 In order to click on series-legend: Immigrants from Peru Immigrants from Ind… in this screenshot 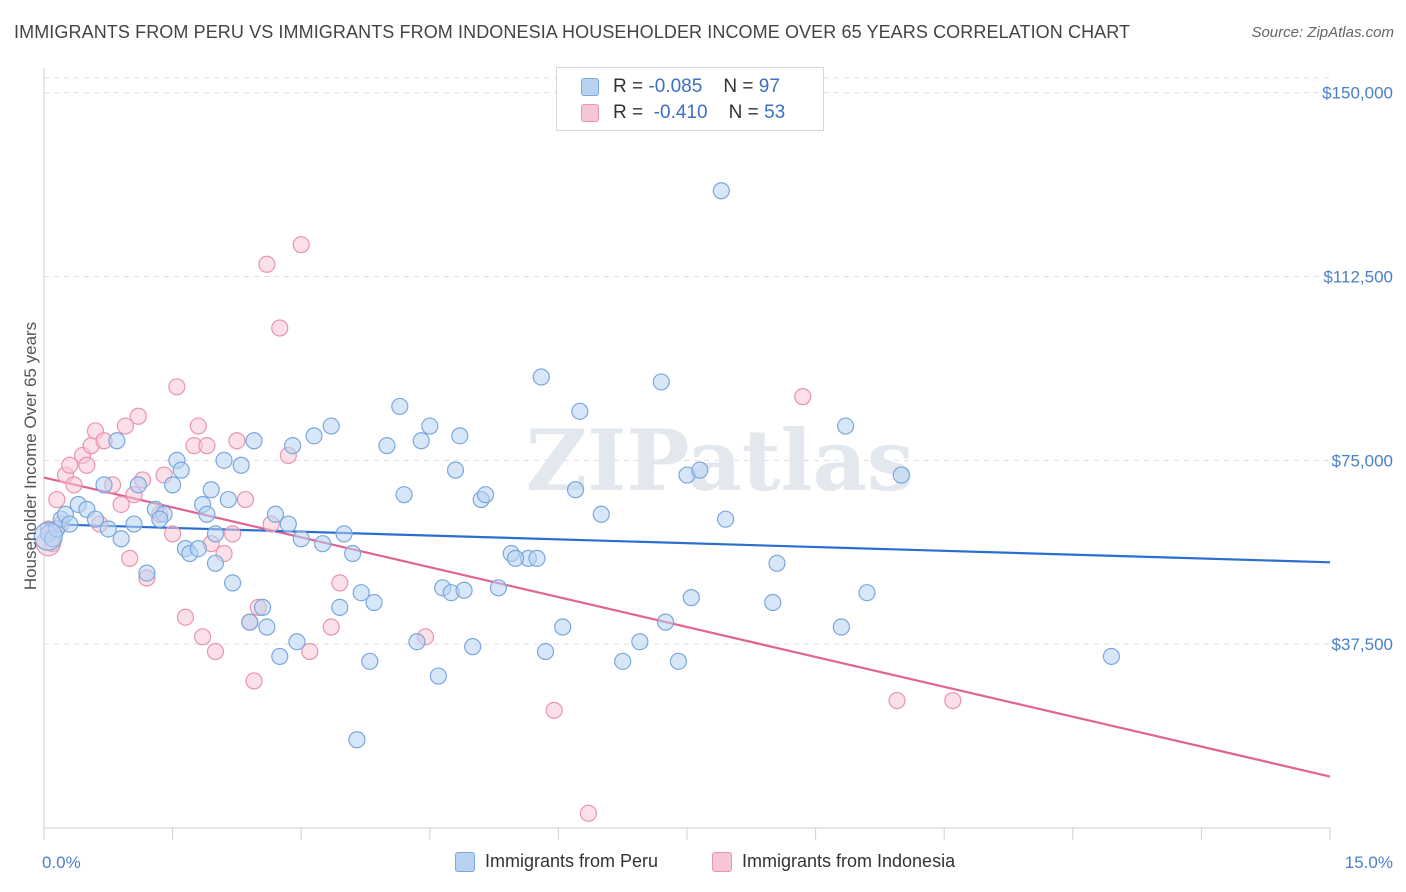, I will do `click(703, 864)`.